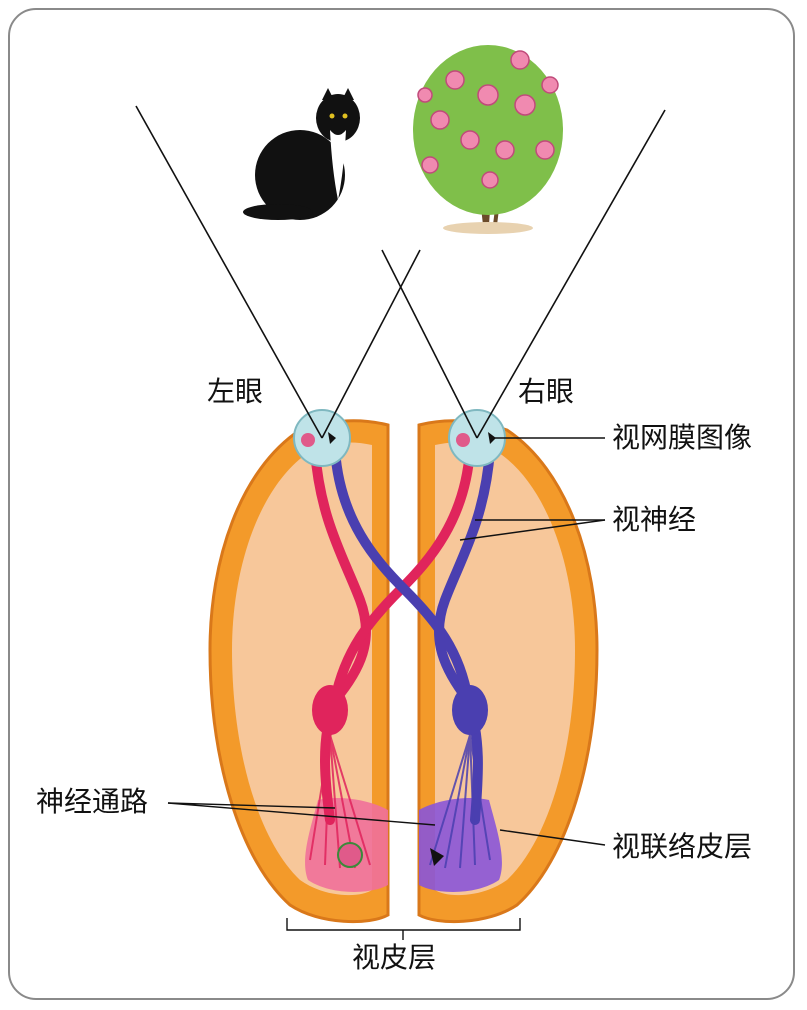 This screenshot has height=1010, width=807. I want to click on visual-cortex-label: 视皮层, so click(394, 957).